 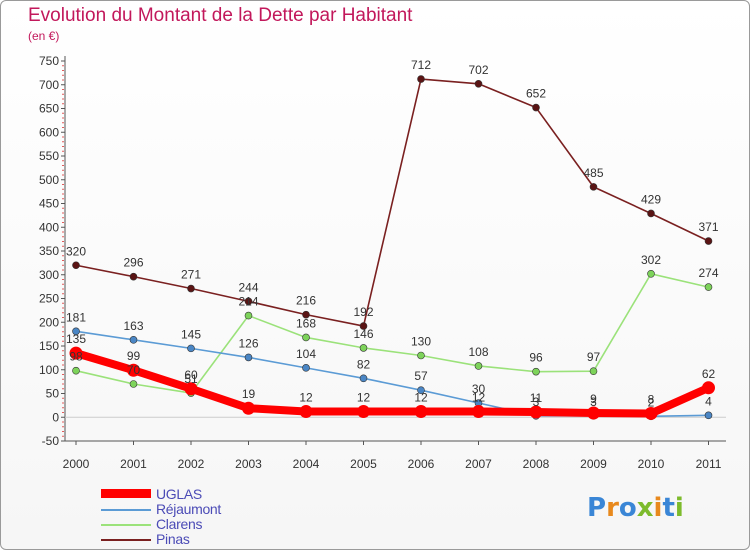 What do you see at coordinates (593, 399) in the screenshot?
I see `data-label: 9` at bounding box center [593, 399].